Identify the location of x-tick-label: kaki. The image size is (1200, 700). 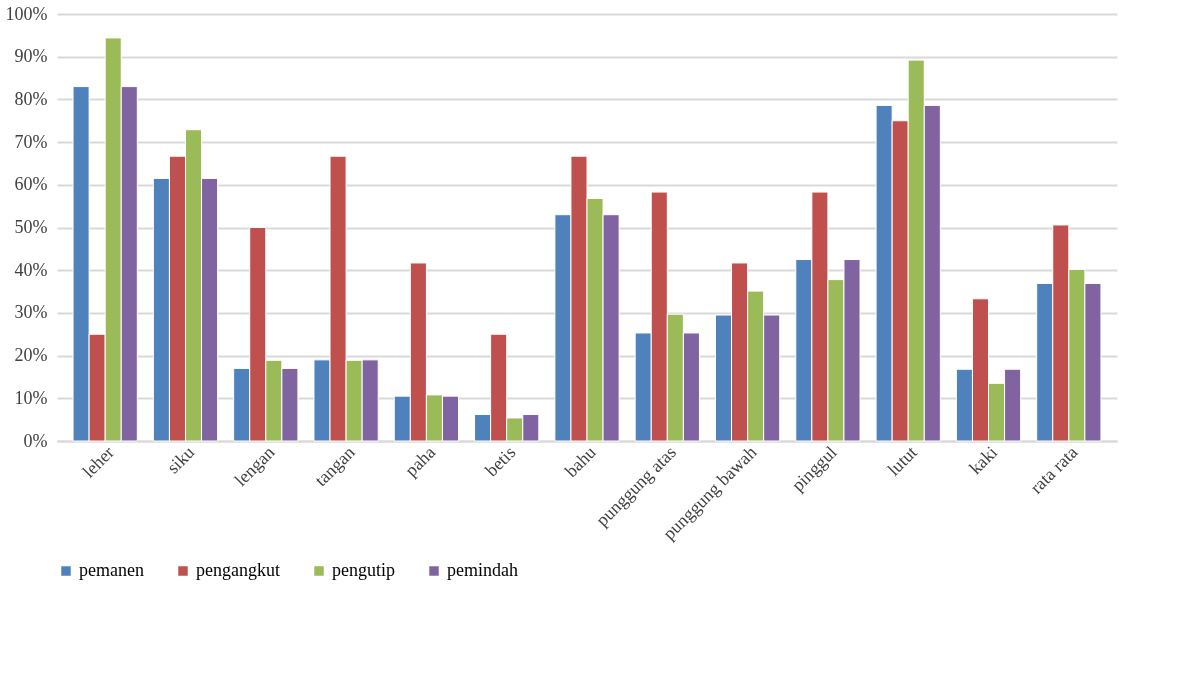
(983, 460).